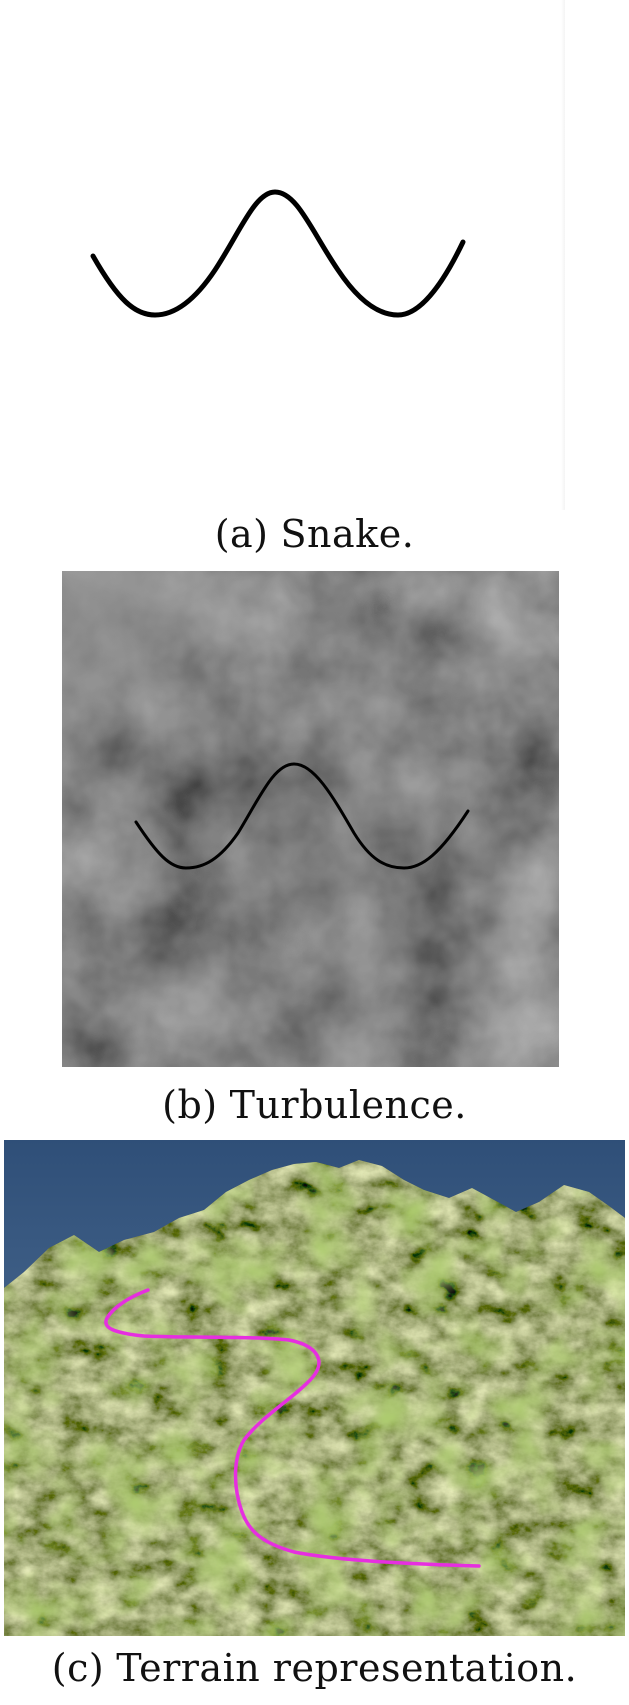 The image size is (629, 1705). Describe the element at coordinates (302, 816) in the screenshot. I see `turbulence-snake-curve` at that location.